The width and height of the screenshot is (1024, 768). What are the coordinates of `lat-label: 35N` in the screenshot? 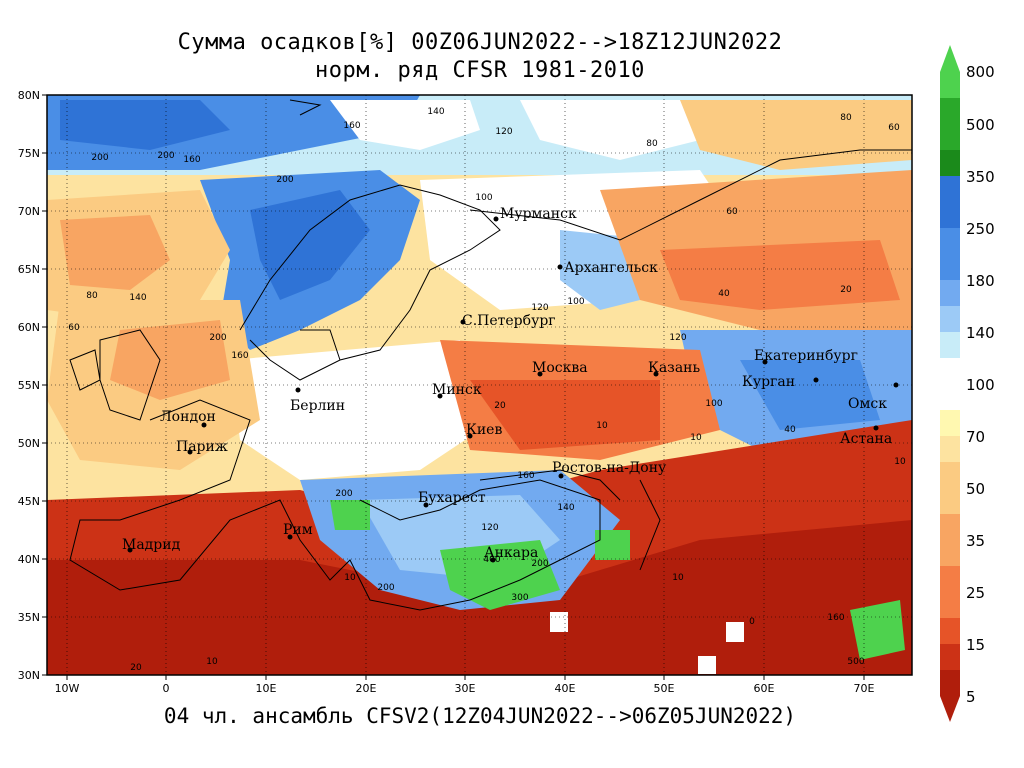 It's located at (29, 617).